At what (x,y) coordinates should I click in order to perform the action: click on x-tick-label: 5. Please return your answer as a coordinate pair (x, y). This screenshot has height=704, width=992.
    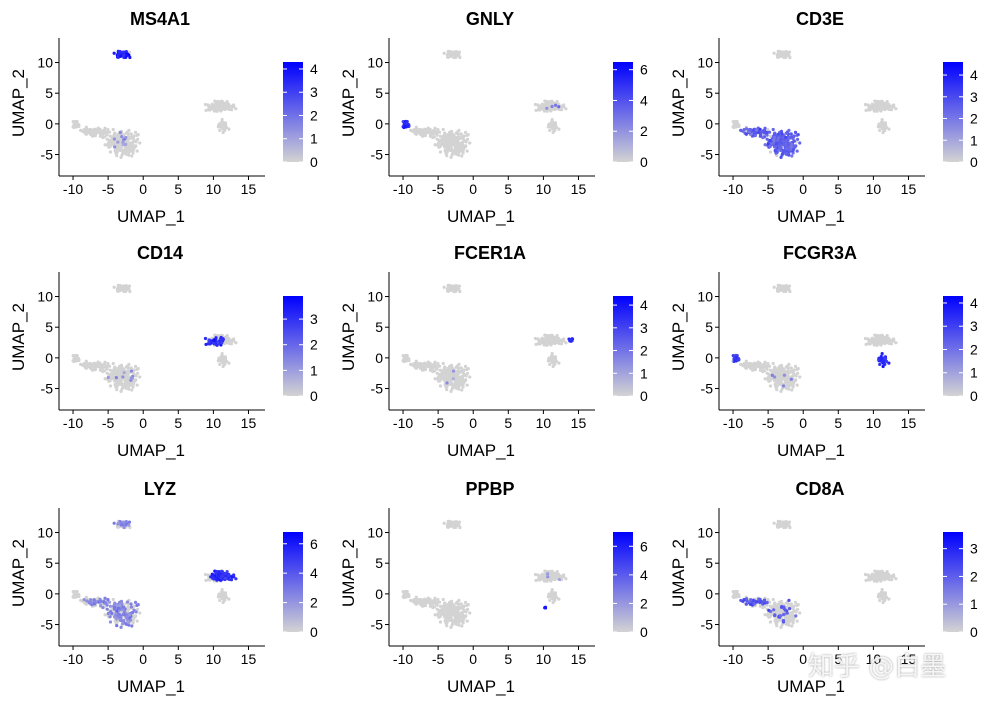
    Looking at the image, I should click on (178, 189).